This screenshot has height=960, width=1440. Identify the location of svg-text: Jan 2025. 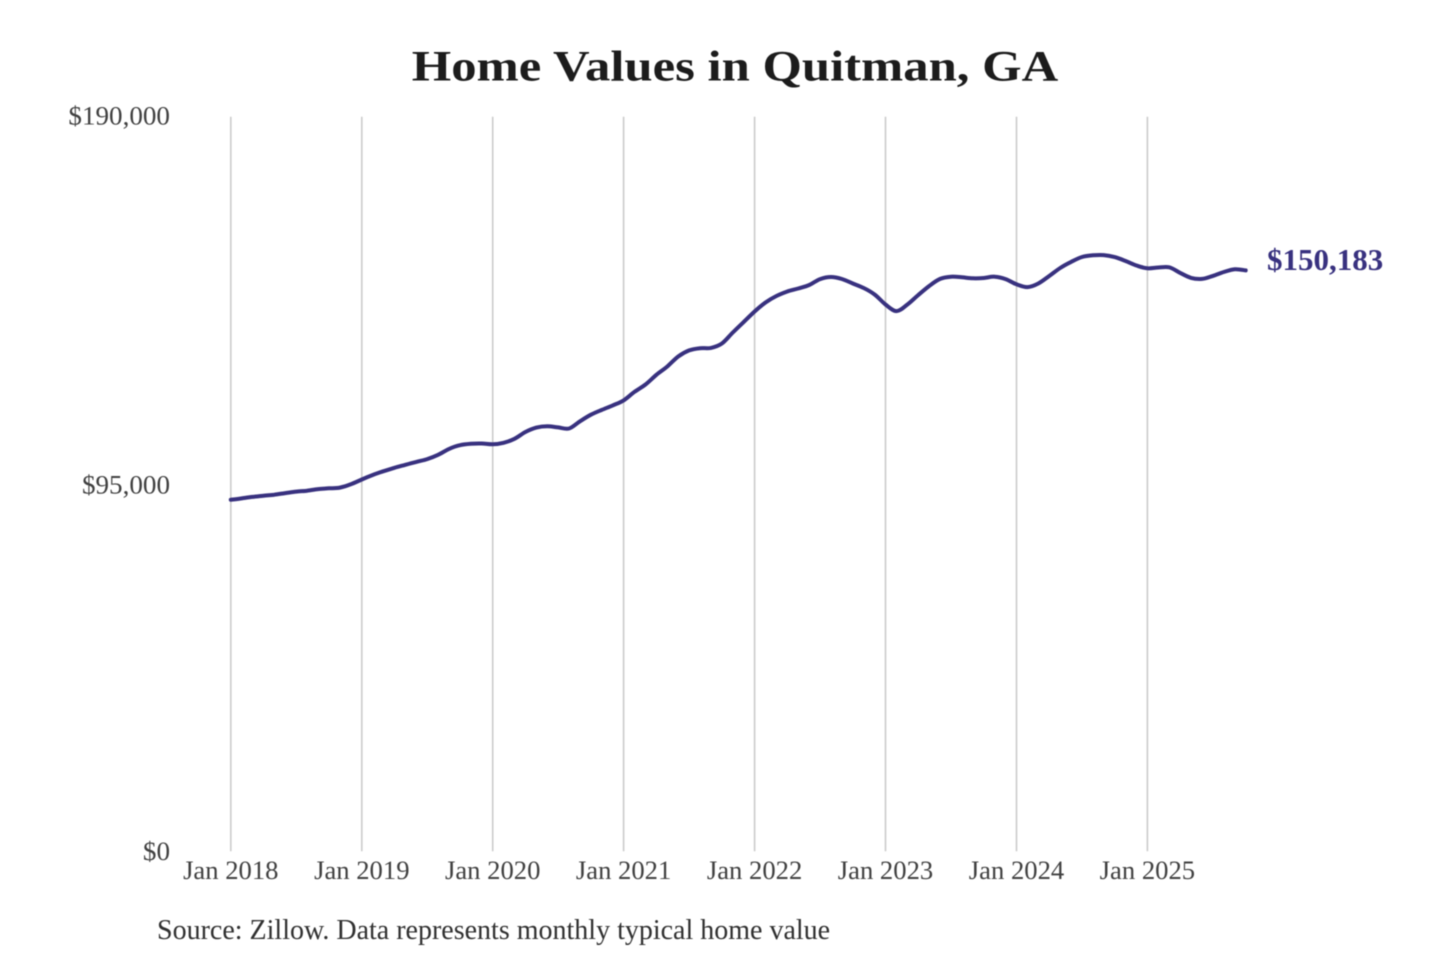
(1147, 870).